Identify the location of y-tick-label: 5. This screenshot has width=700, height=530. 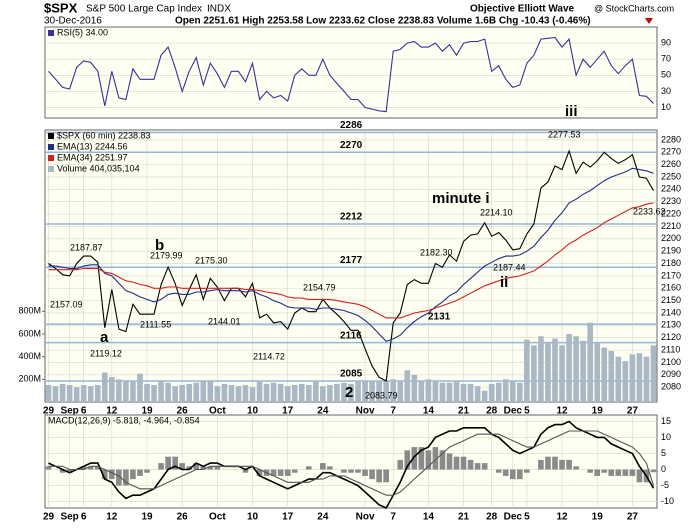
(663, 453).